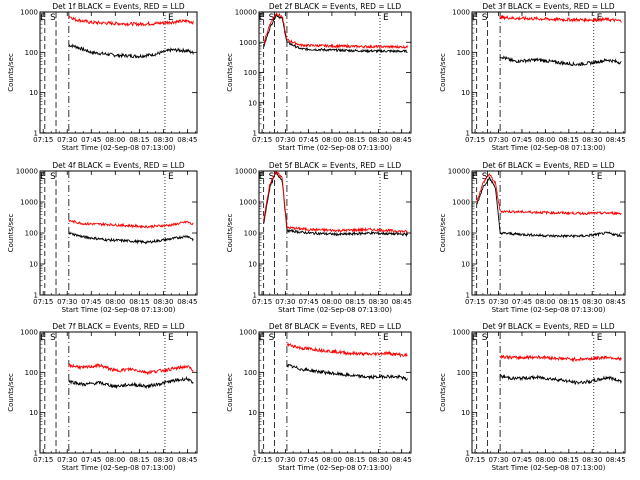 The width and height of the screenshot is (640, 480). What do you see at coordinates (548, 165) in the screenshot?
I see `chart-title: Det 6f BLACK = Events, RED = LLD` at bounding box center [548, 165].